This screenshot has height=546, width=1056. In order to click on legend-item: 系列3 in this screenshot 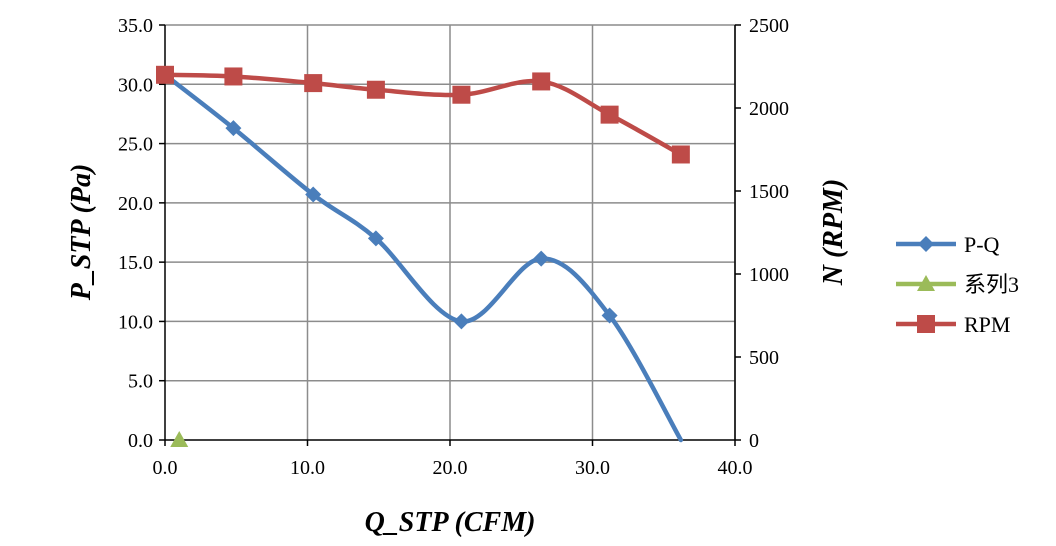, I will do `click(957, 284)`.